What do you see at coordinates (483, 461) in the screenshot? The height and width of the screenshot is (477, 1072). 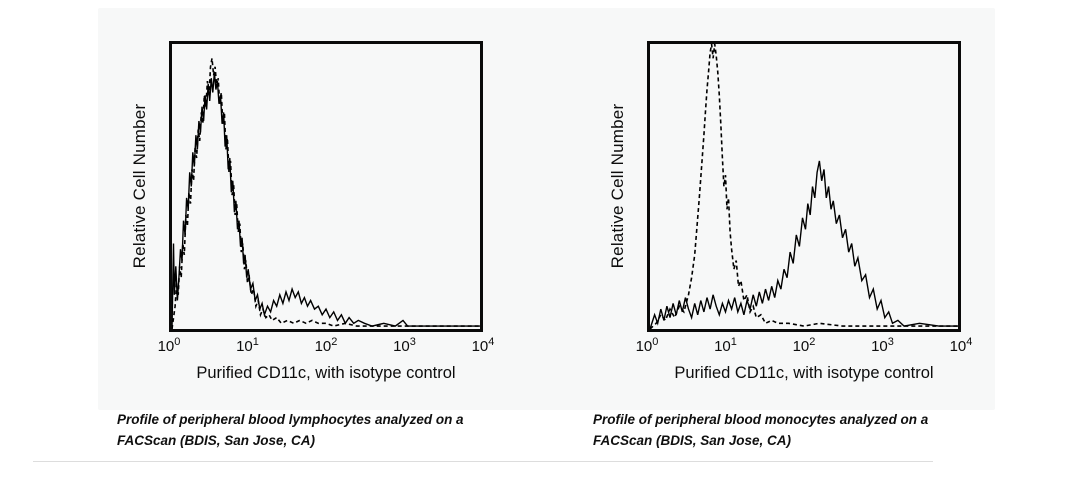 I see `bottom-divider-rule` at bounding box center [483, 461].